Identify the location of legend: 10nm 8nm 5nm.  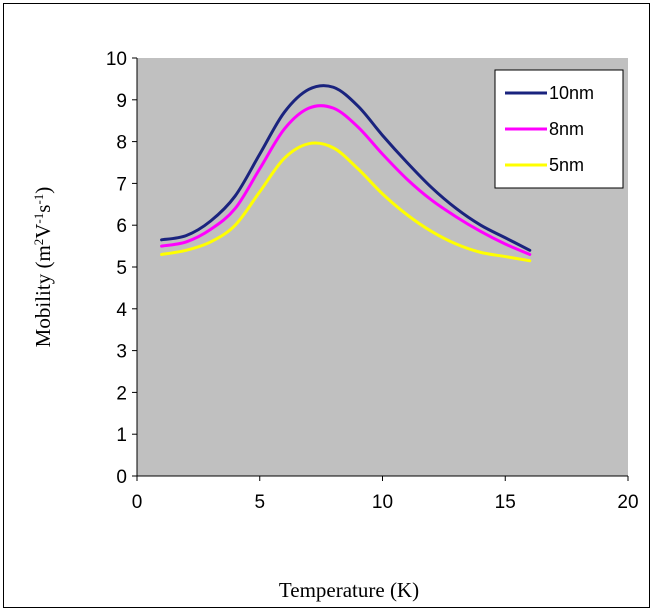
(559, 129).